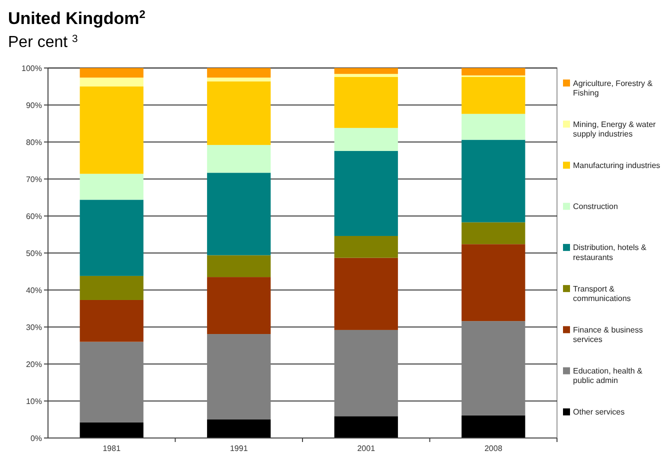 The width and height of the screenshot is (661, 452). Describe the element at coordinates (366, 448) in the screenshot. I see `x-tick-label: 2001` at that location.